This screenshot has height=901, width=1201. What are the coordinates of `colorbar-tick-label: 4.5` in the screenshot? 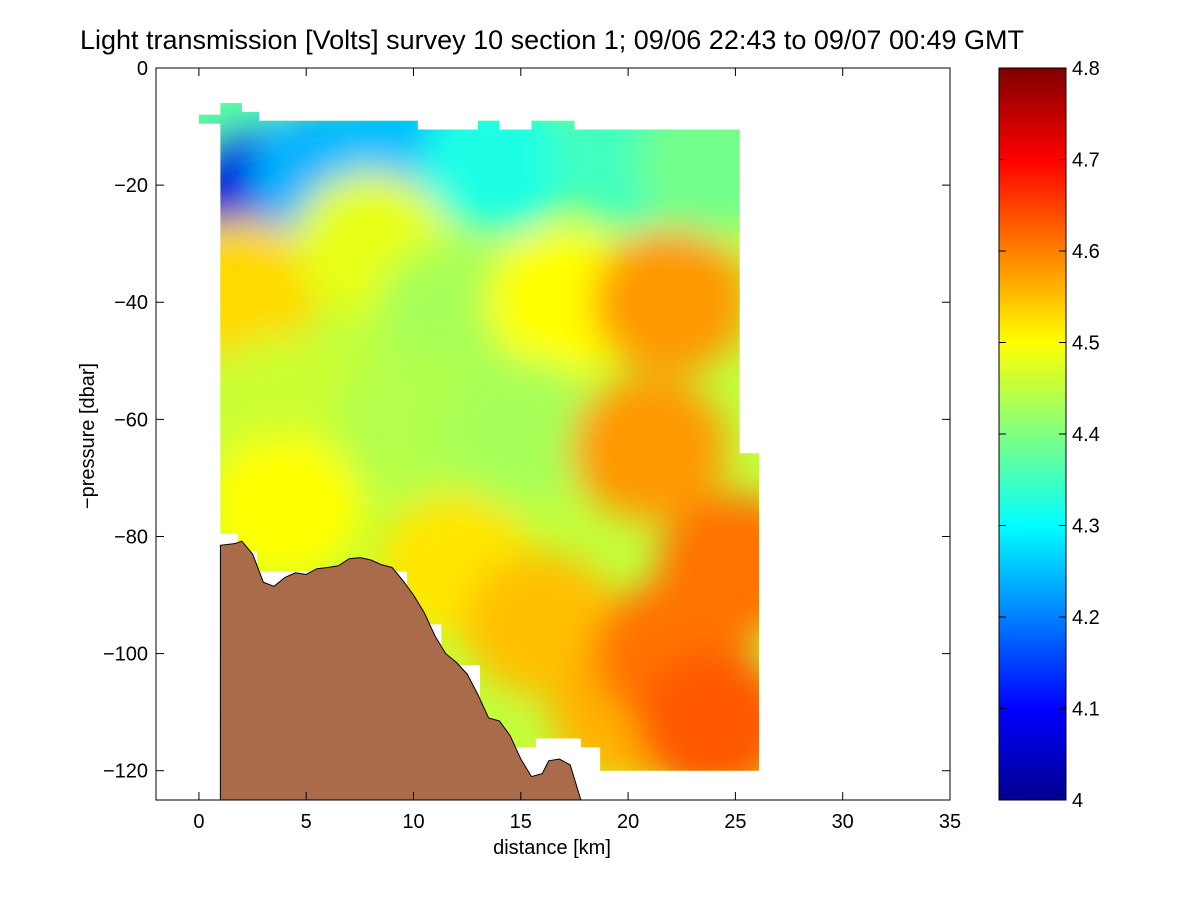 It's located at (1086, 344).